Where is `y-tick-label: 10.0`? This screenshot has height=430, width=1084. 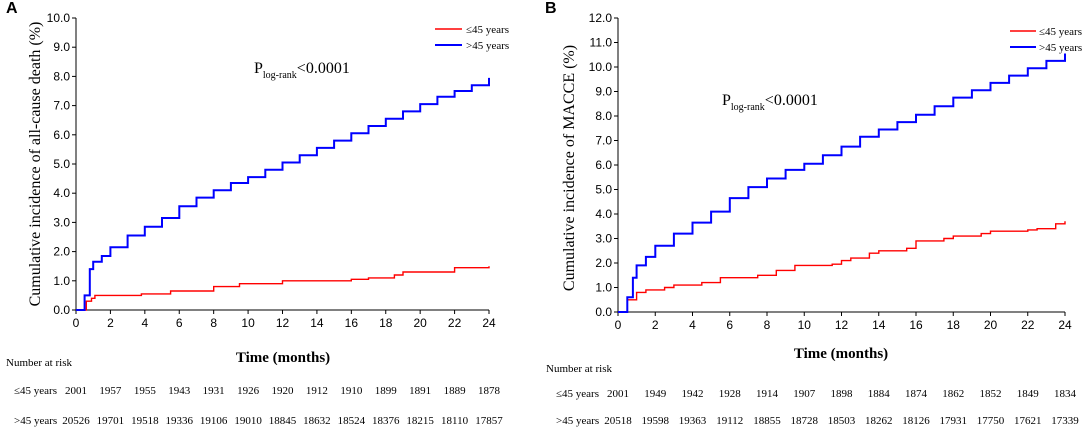 y-tick-label: 10.0 is located at coordinates (59, 18).